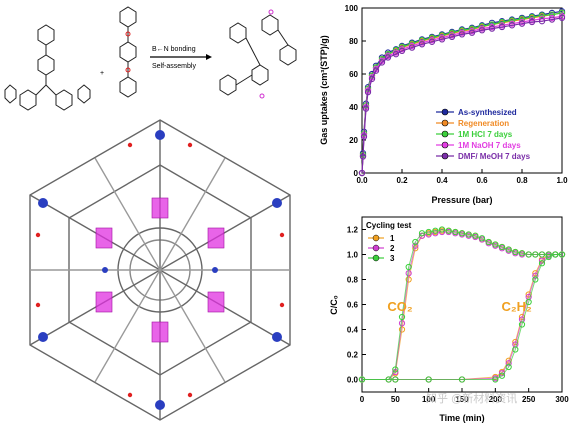  Describe the element at coordinates (429, 399) in the screenshot. I see `breakthrough-x-tick-label: 100` at that location.